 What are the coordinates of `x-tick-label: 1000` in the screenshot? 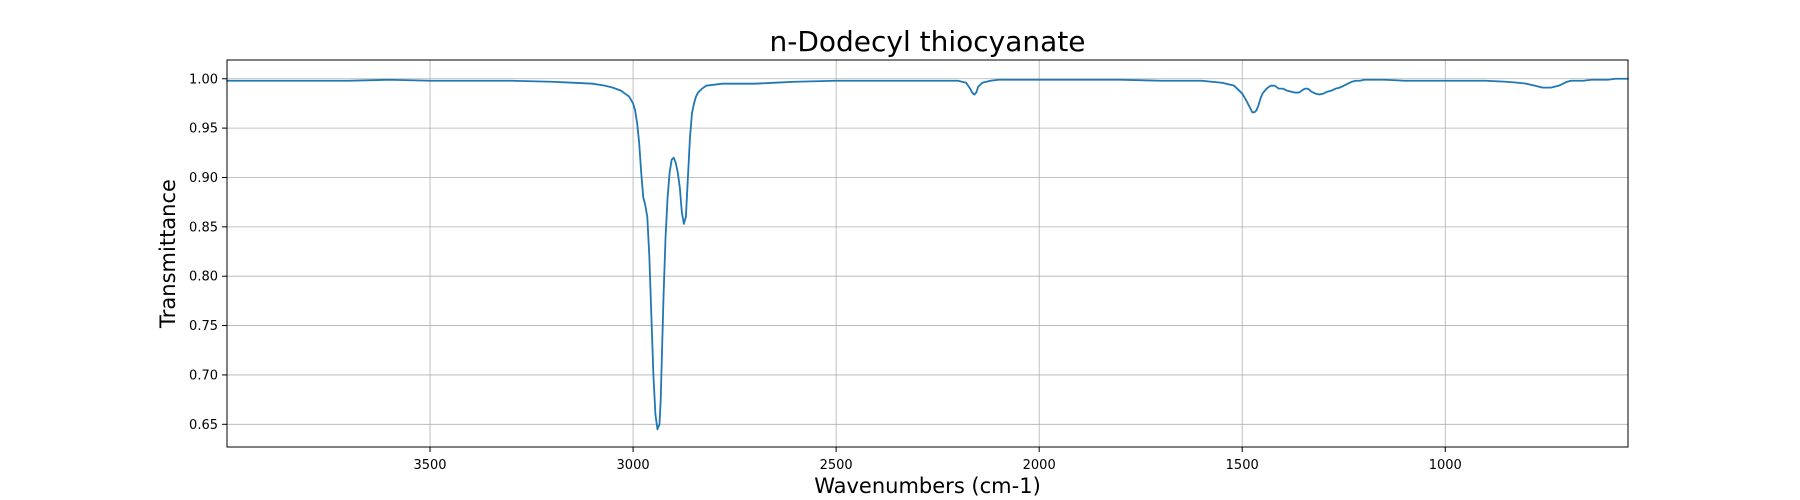 It's located at (1445, 465).